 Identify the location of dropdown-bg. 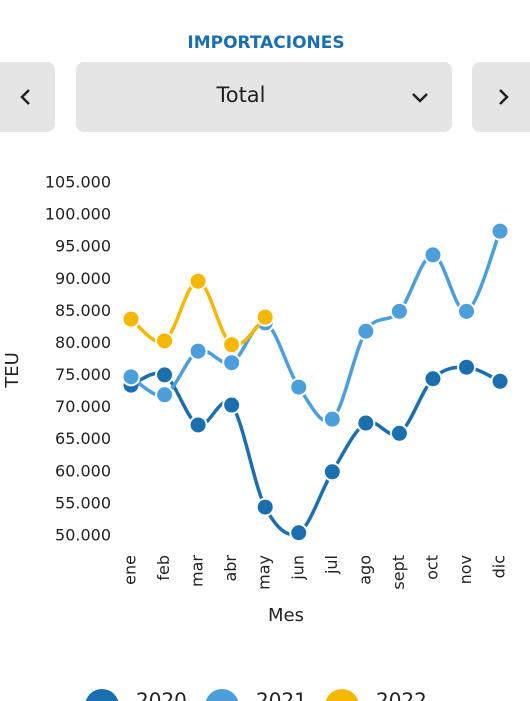
(264, 97).